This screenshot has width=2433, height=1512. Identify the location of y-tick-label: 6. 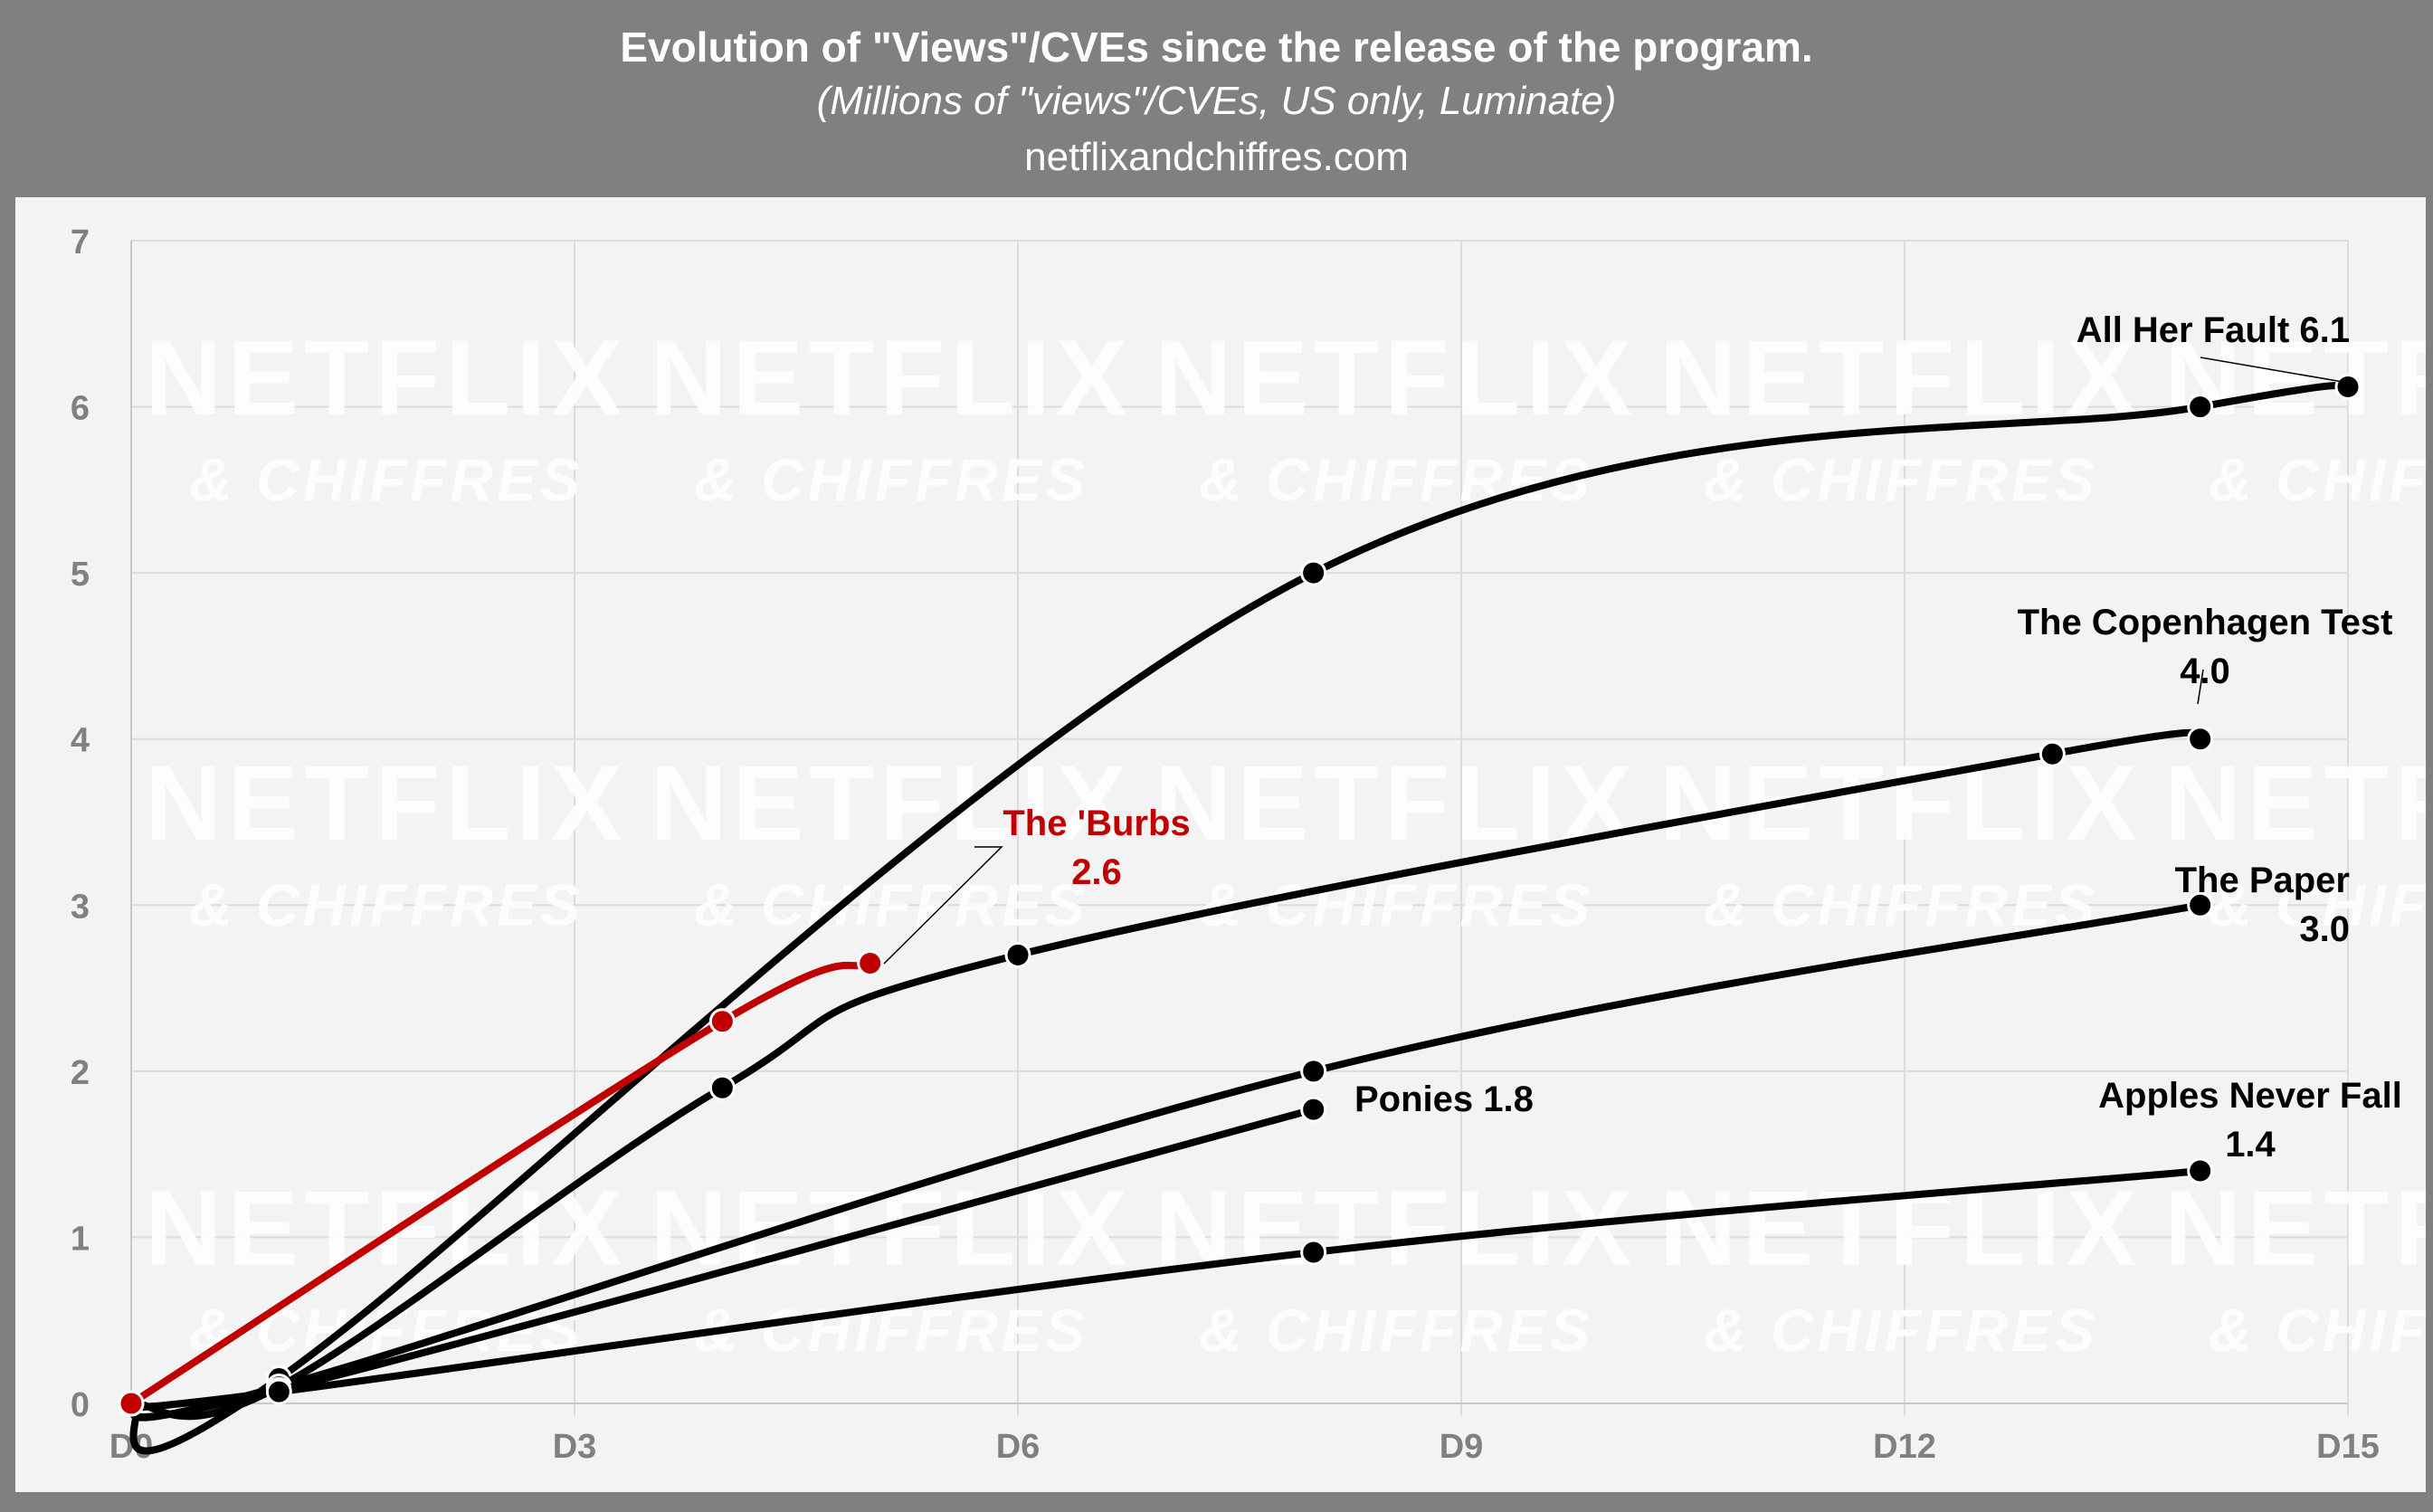
(80, 409).